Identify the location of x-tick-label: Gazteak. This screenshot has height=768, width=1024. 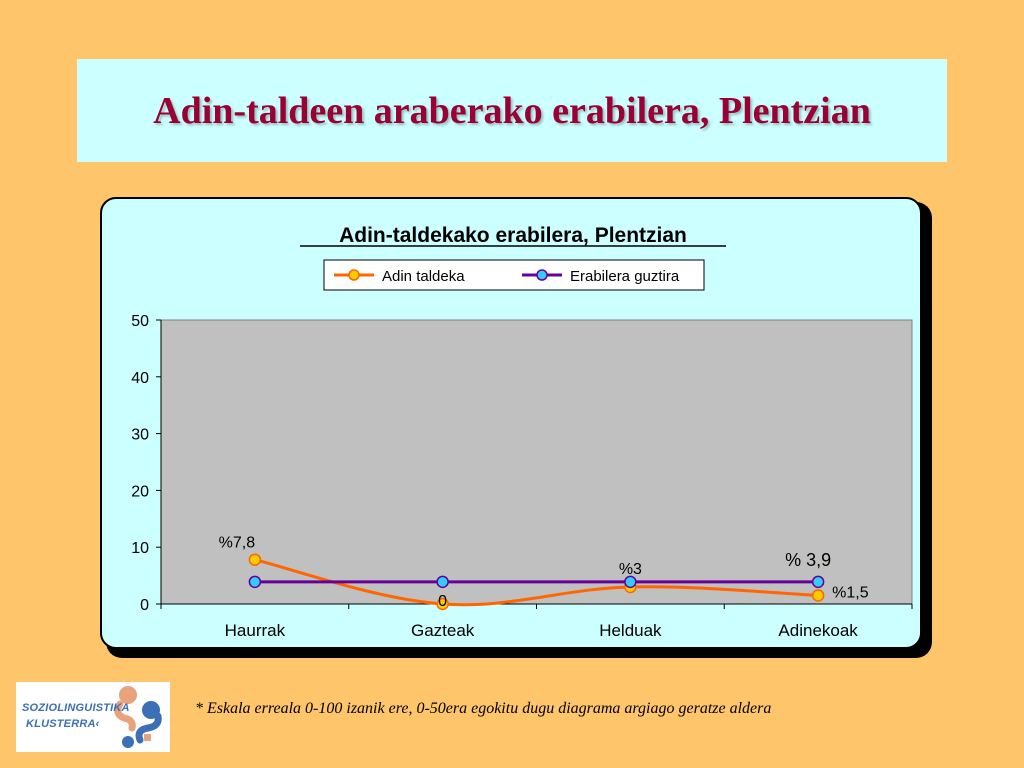
(443, 630).